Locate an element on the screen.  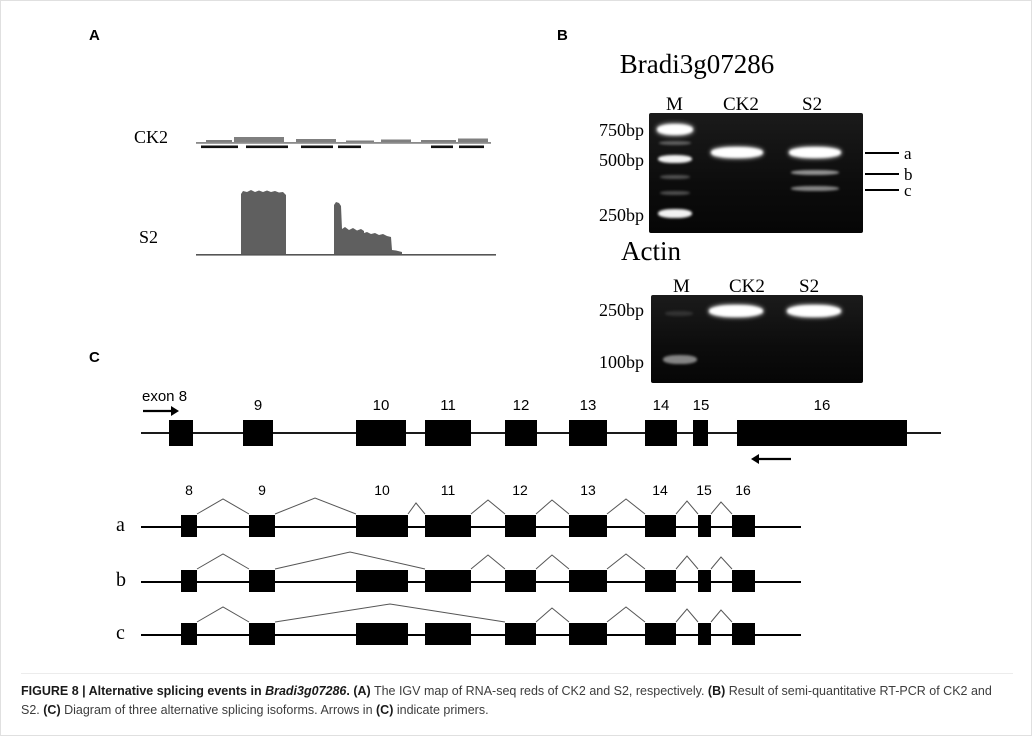
band-a-pointer-line is located at coordinates (882, 153).